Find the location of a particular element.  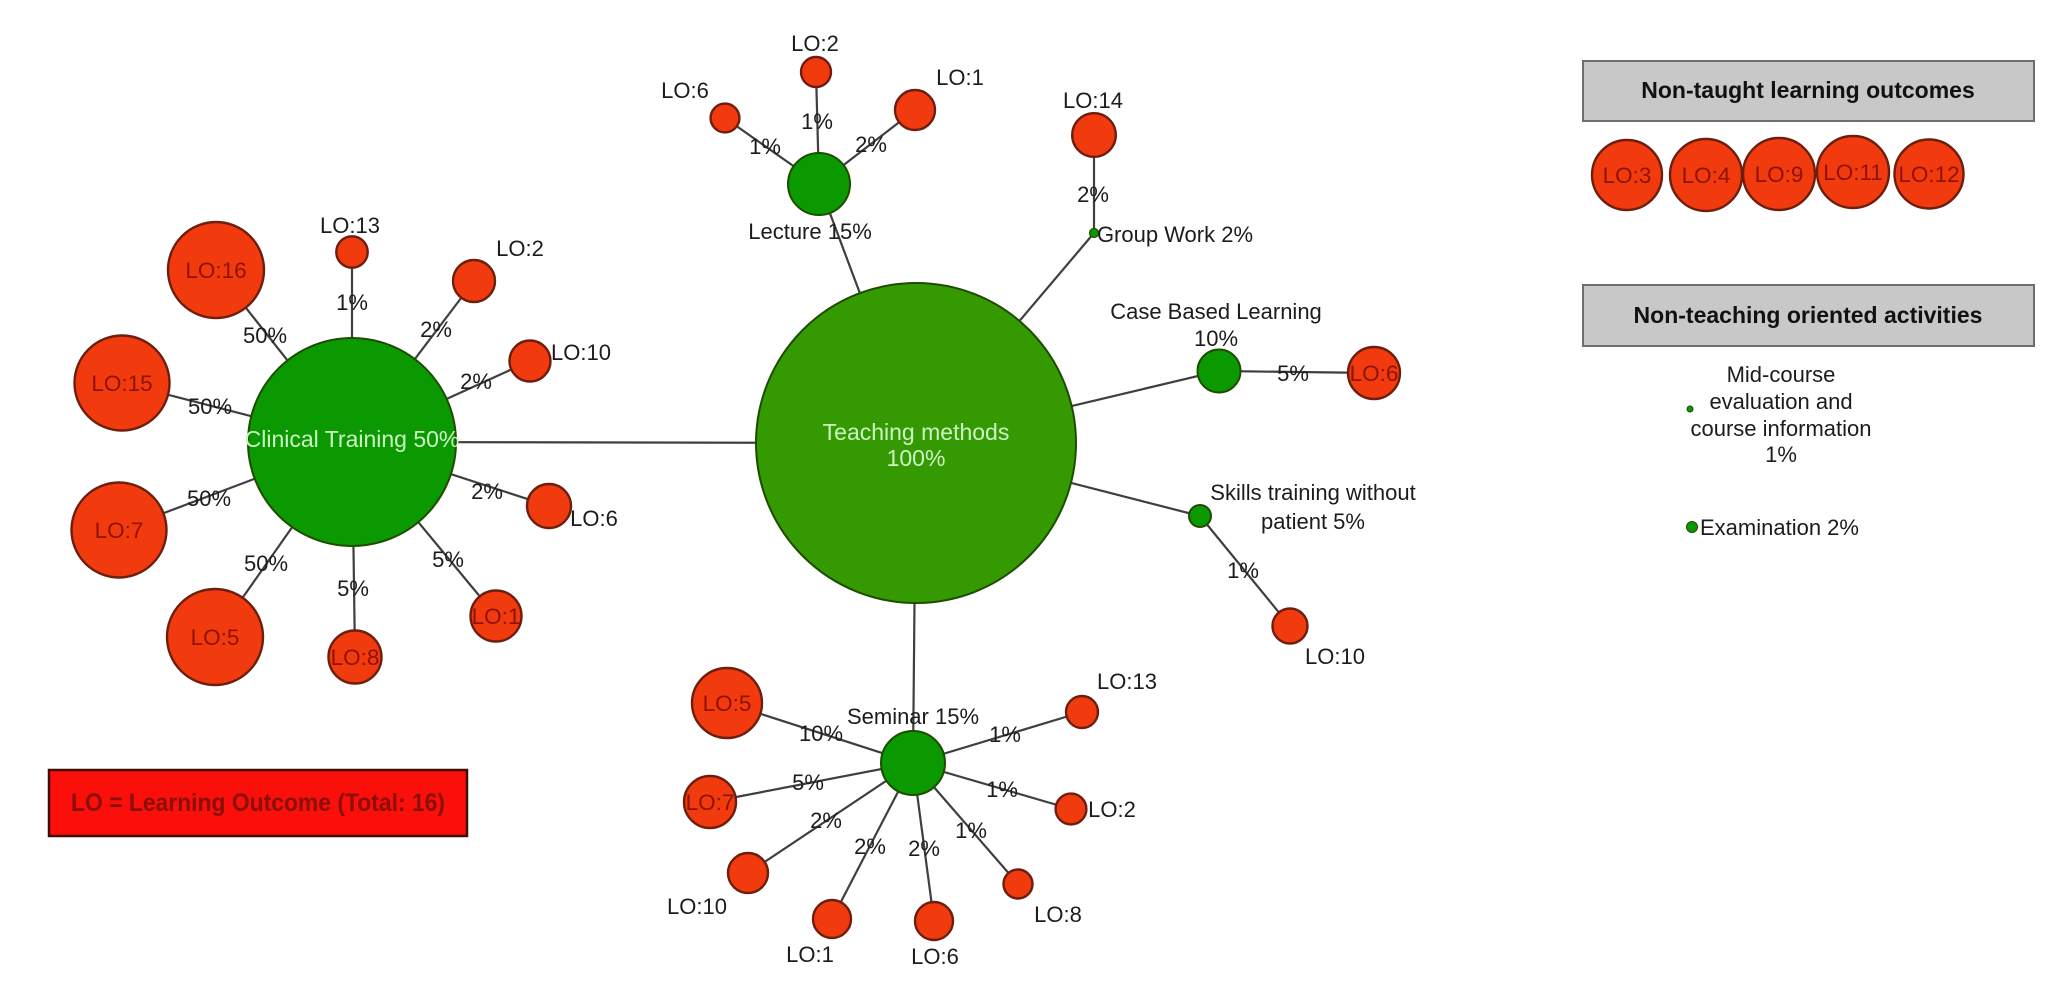

svg-text:LO = Learning Outcome (Total:: LO = Learning Outcome (Total: 16) is located at coordinates (258, 803).